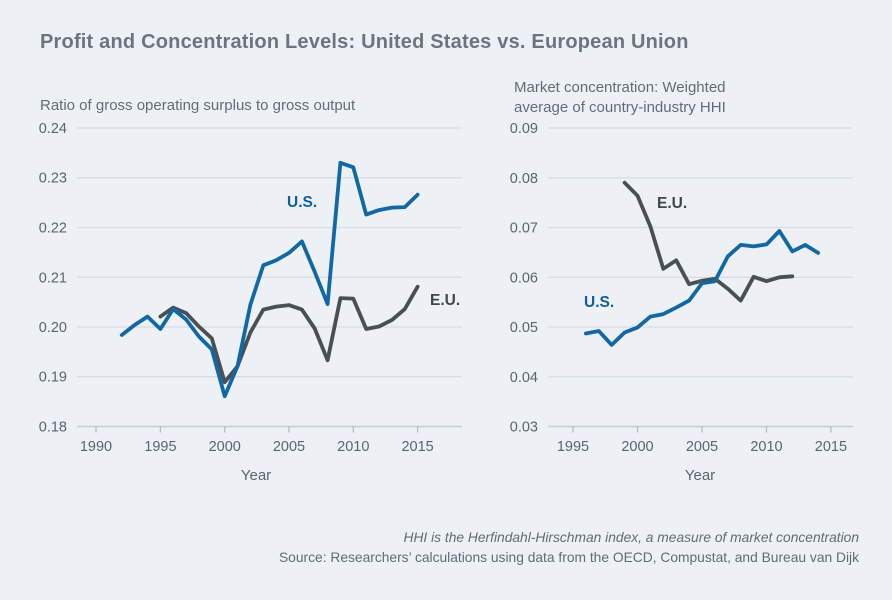 This screenshot has width=892, height=600. What do you see at coordinates (256, 475) in the screenshot?
I see `left-chart-x-axis-title: Year` at bounding box center [256, 475].